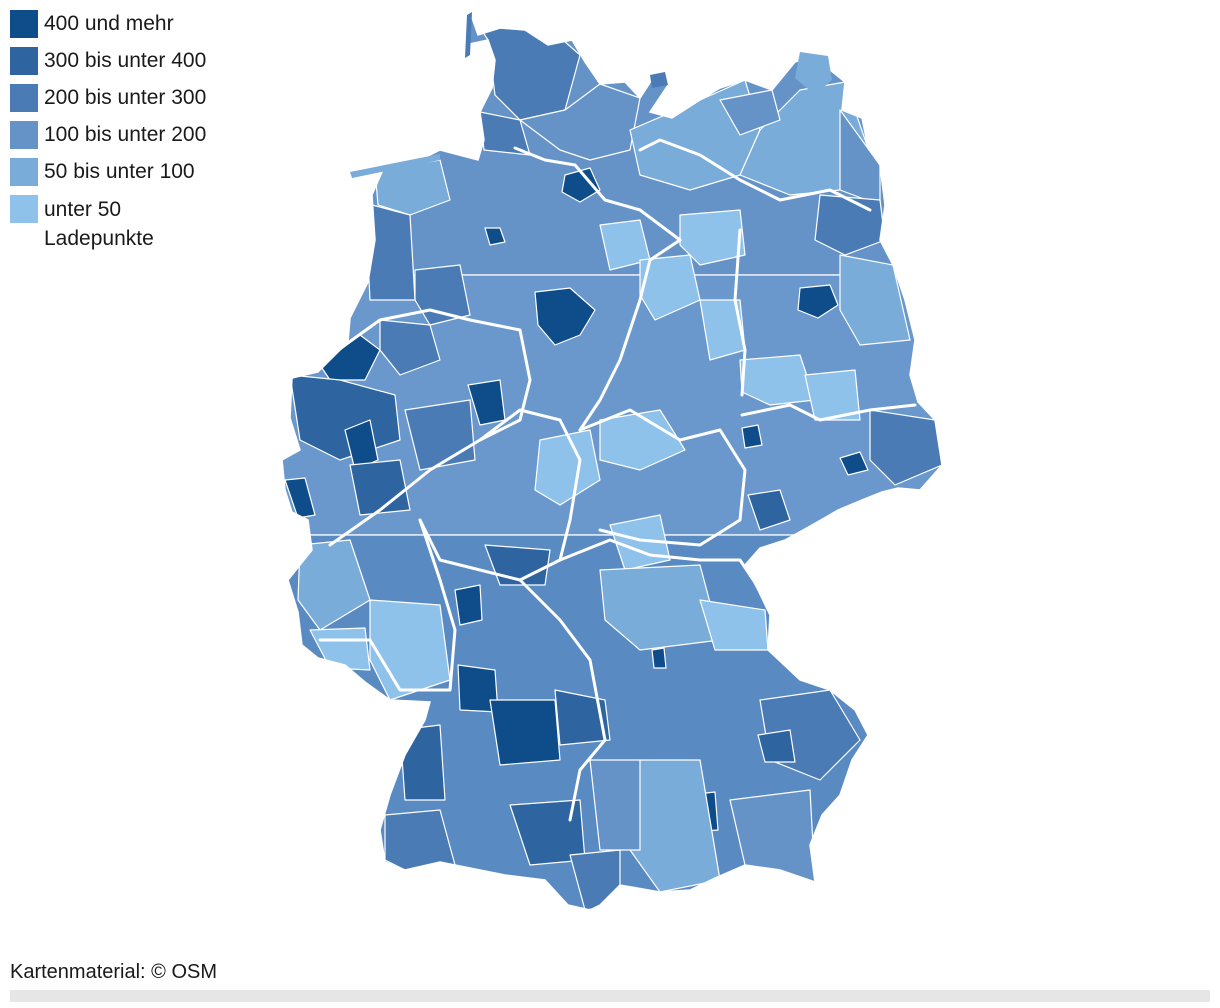 This screenshot has height=1008, width=1220. Describe the element at coordinates (495, 236) in the screenshot. I see `district-bremen` at that location.